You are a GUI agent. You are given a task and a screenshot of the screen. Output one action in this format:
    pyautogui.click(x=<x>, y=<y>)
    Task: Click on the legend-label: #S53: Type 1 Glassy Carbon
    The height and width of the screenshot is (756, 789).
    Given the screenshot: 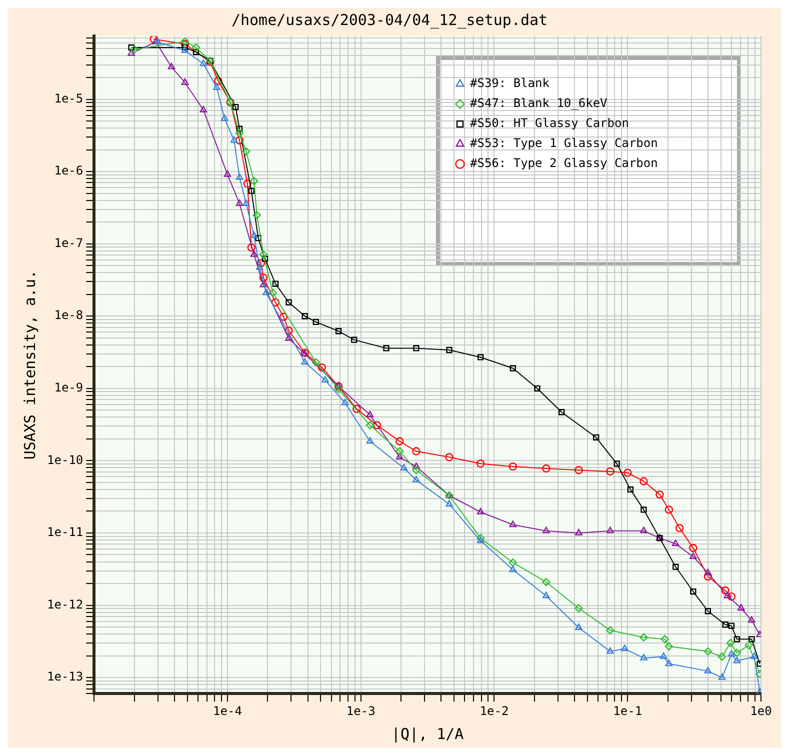 What is the action you would take?
    pyautogui.click(x=564, y=143)
    